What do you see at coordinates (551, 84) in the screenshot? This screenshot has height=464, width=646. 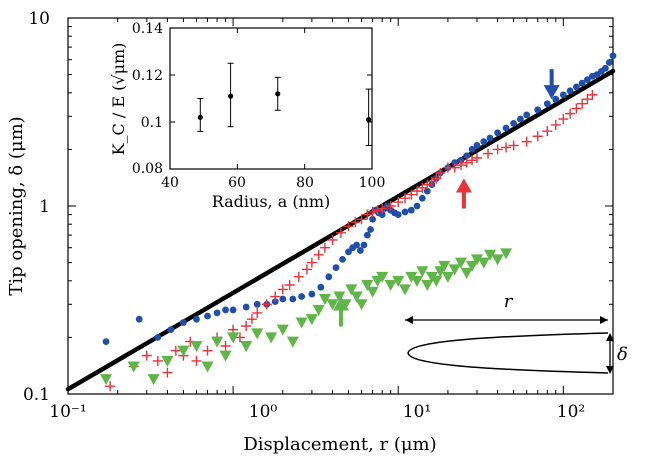 I see `down-arrow` at bounding box center [551, 84].